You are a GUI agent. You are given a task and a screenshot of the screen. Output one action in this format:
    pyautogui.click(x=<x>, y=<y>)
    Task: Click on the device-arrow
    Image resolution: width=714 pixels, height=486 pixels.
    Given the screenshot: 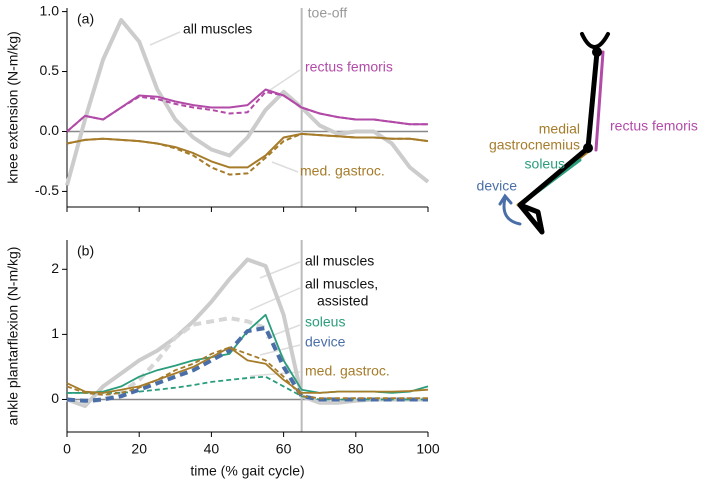 What is the action you would take?
    pyautogui.click(x=505, y=199)
    